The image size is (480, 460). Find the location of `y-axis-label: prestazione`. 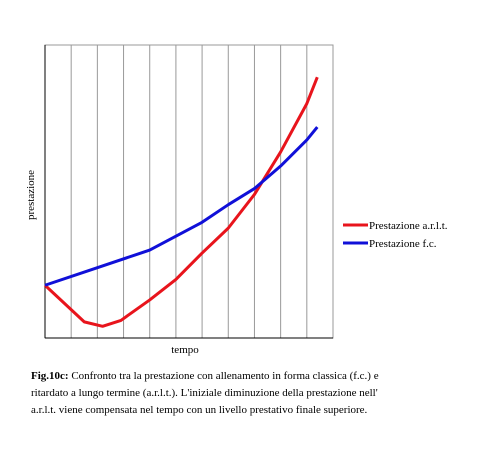

y-axis-label: prestazione is located at coordinates (31, 195).